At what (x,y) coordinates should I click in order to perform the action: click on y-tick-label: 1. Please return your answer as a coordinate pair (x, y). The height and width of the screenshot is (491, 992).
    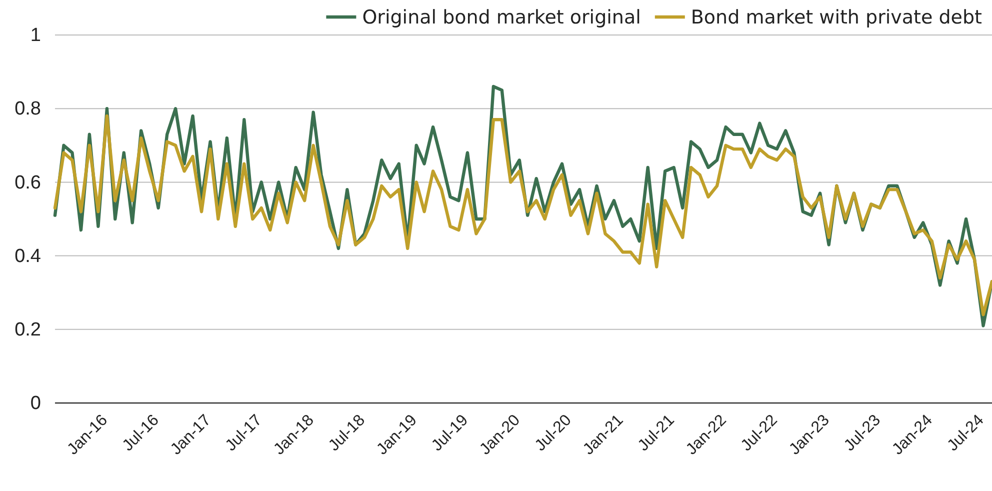
    Looking at the image, I should click on (35, 35).